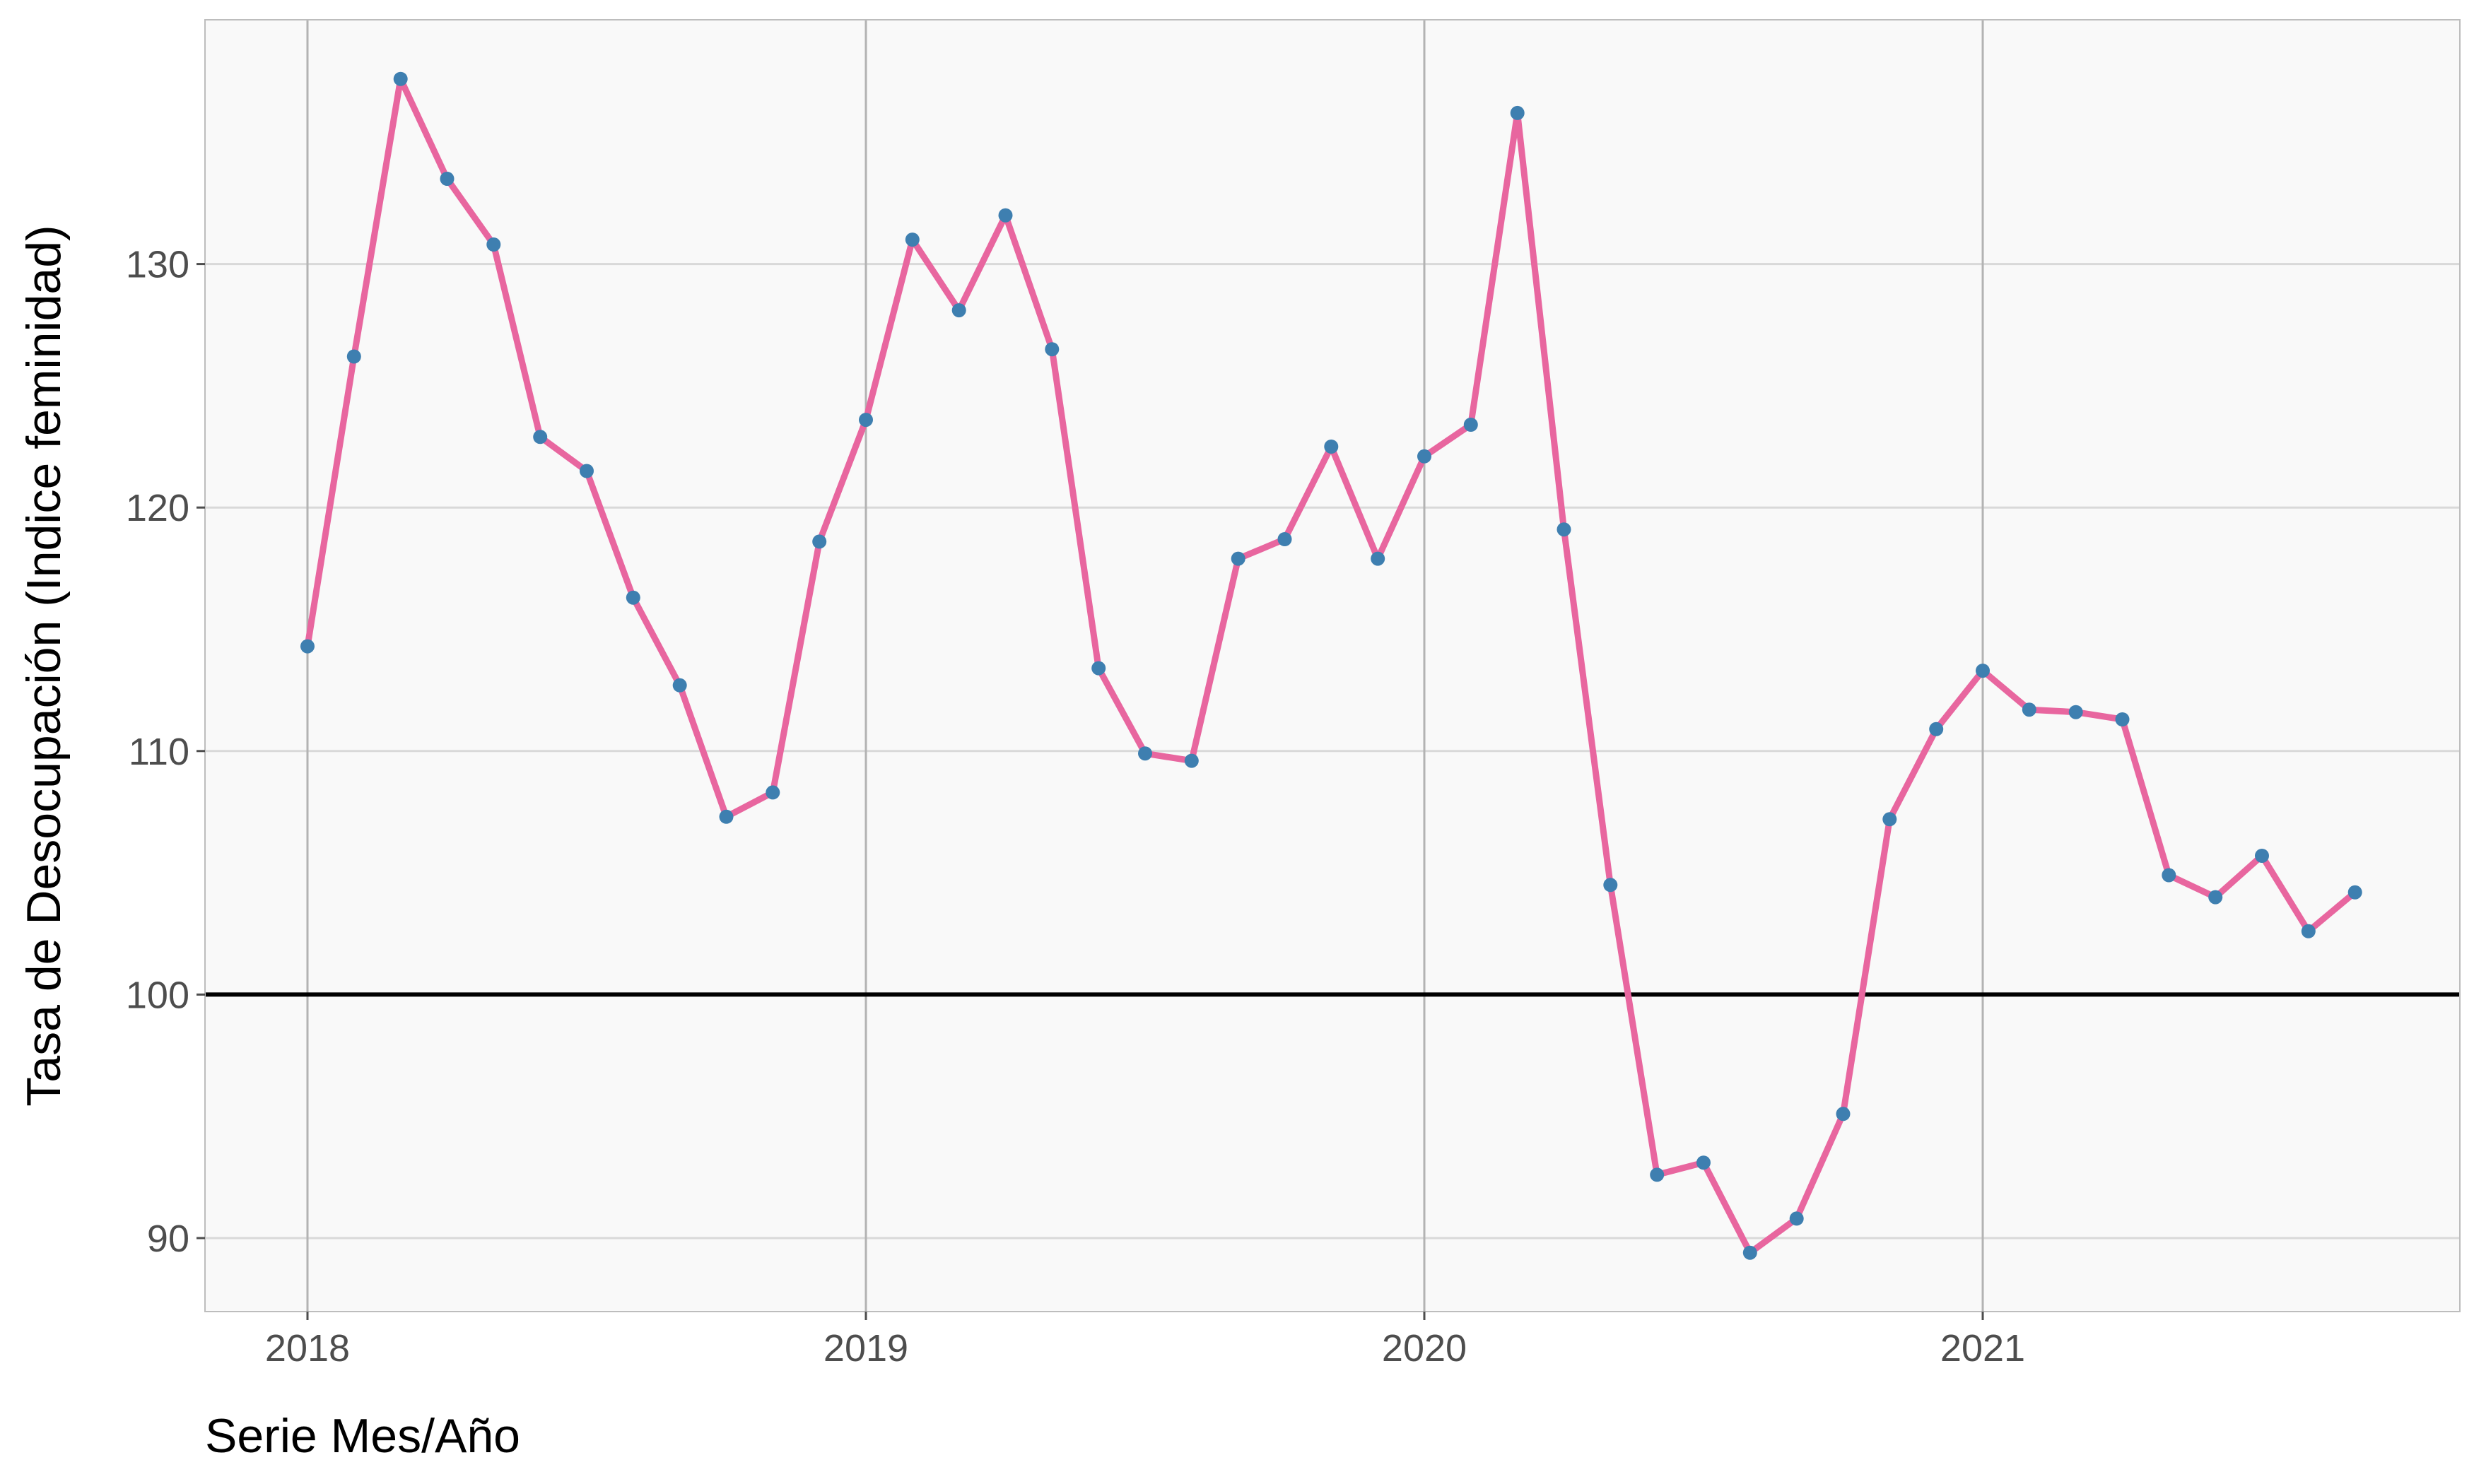 This screenshot has width=2474, height=1484. Describe the element at coordinates (866, 1348) in the screenshot. I see `x-tick-label: 2019` at that location.